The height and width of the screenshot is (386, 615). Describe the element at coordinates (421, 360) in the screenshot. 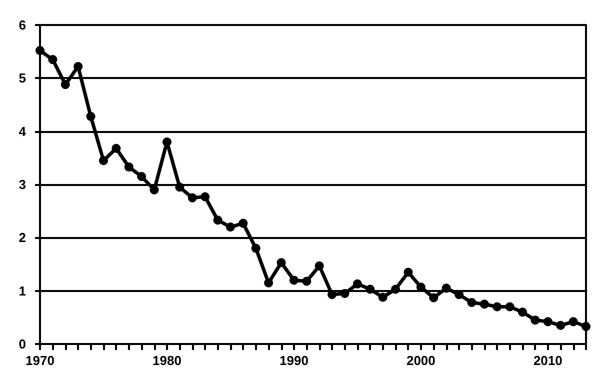

I see `x-tick-label: 2000` at that location.